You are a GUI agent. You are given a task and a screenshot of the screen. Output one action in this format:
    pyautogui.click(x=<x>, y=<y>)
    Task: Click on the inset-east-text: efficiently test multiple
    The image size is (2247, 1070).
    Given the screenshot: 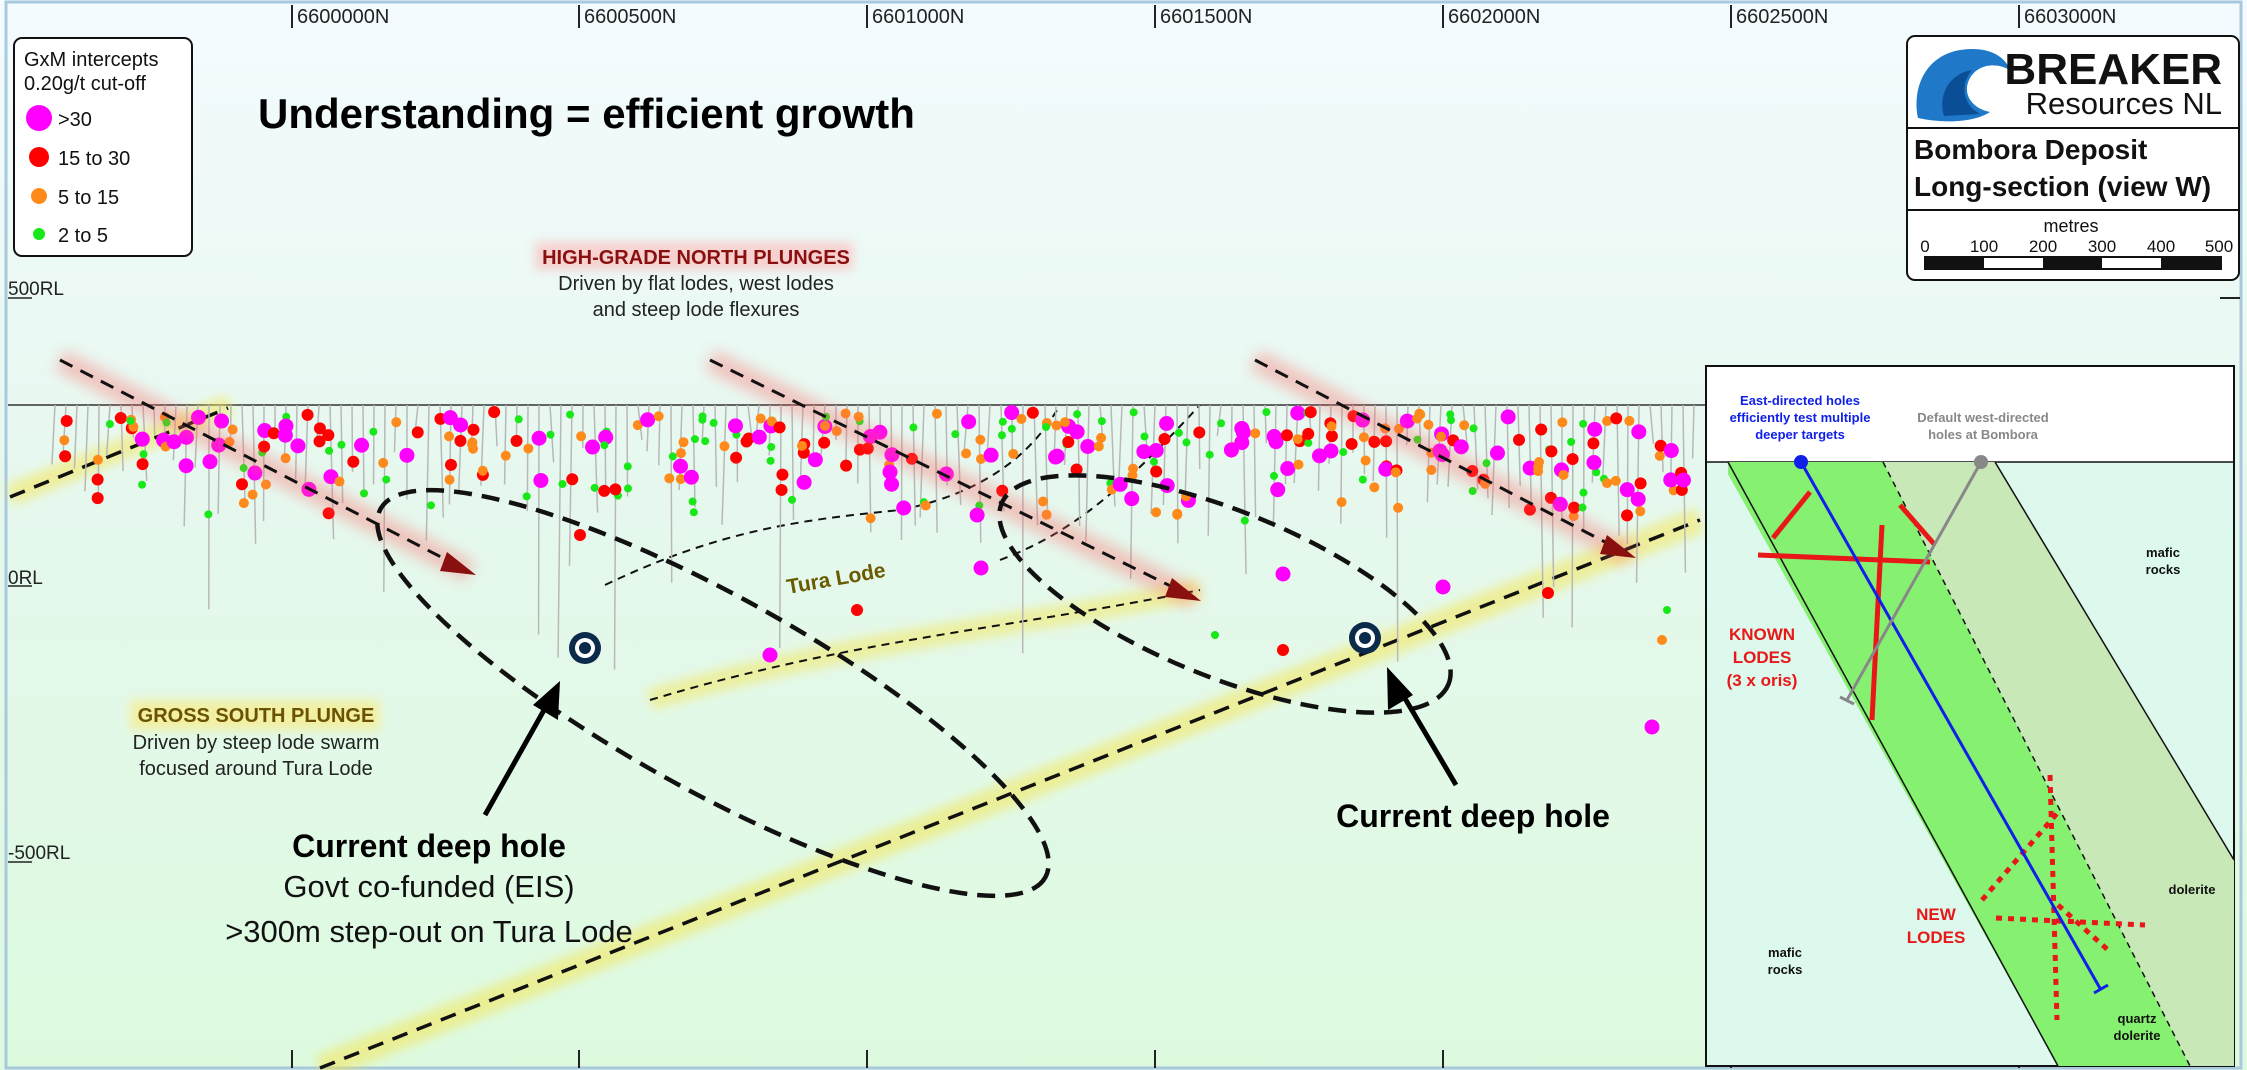 What is the action you would take?
    pyautogui.click(x=1800, y=417)
    